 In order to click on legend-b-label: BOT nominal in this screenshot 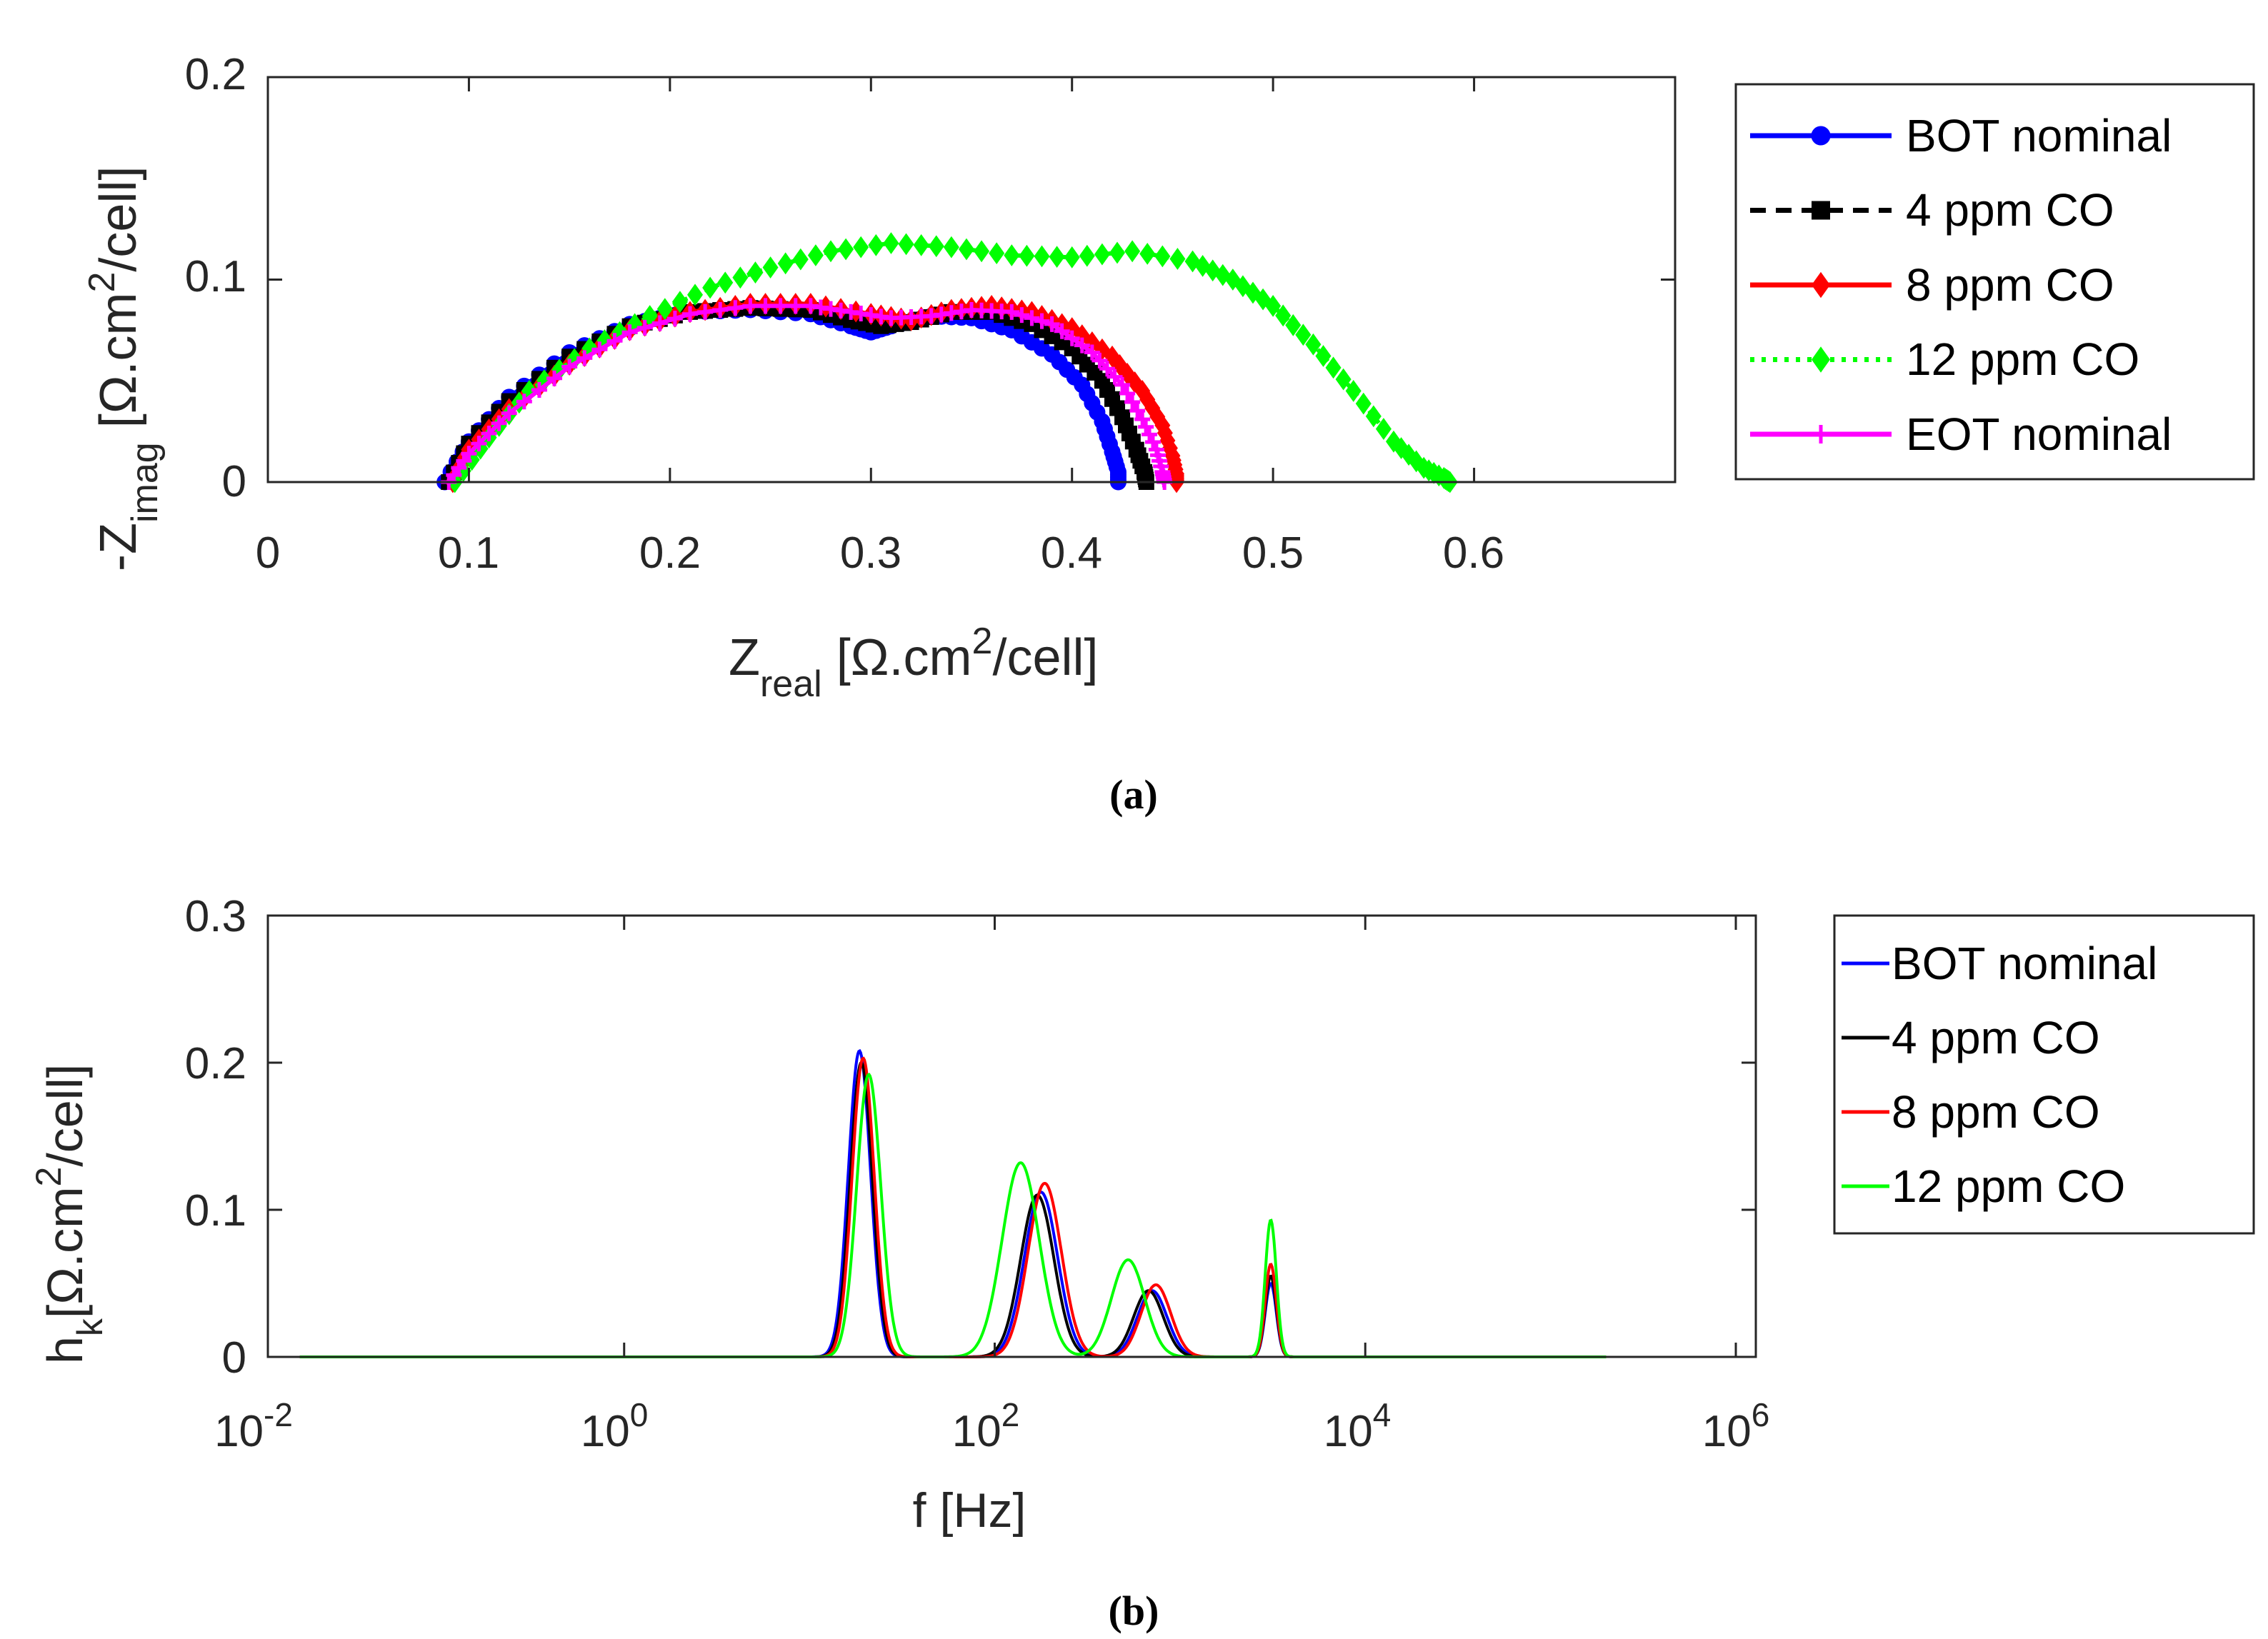, I will do `click(2024, 963)`.